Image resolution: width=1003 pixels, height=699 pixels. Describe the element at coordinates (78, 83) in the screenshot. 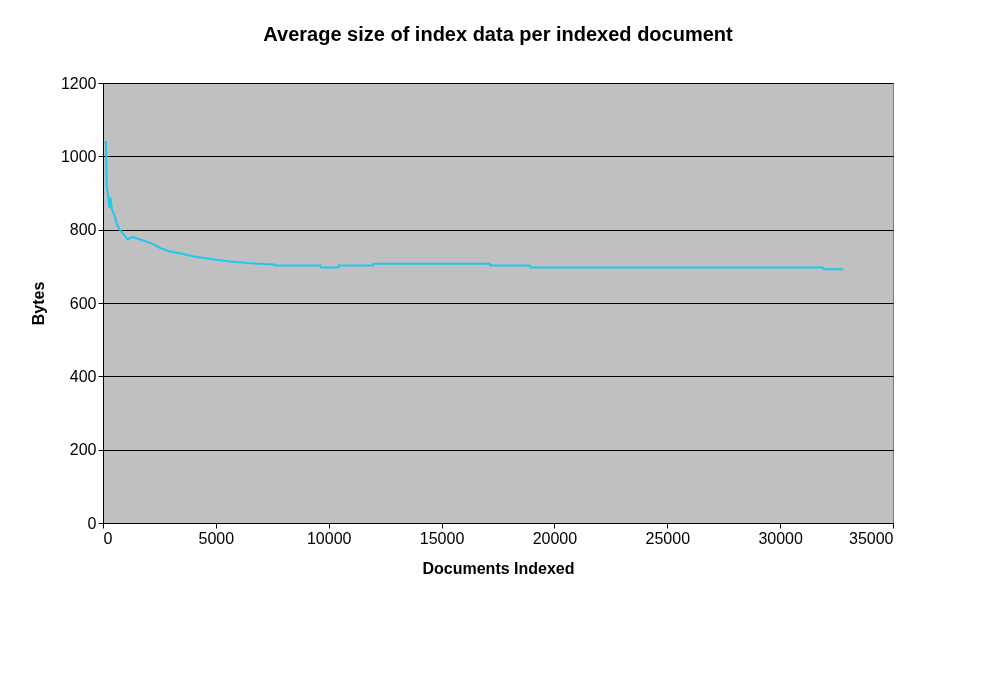

I see `y-tick-label: 1200` at that location.